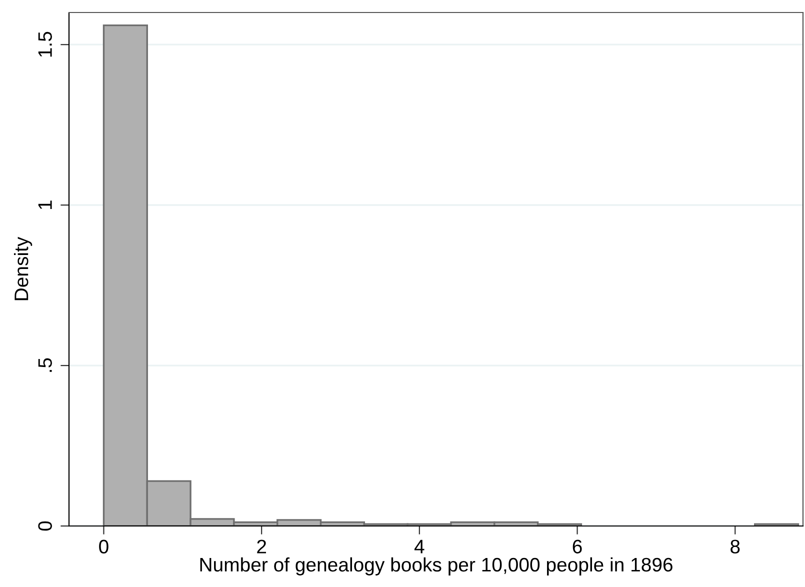  Describe the element at coordinates (45, 365) in the screenshot. I see `y-tick-label: .5` at that location.